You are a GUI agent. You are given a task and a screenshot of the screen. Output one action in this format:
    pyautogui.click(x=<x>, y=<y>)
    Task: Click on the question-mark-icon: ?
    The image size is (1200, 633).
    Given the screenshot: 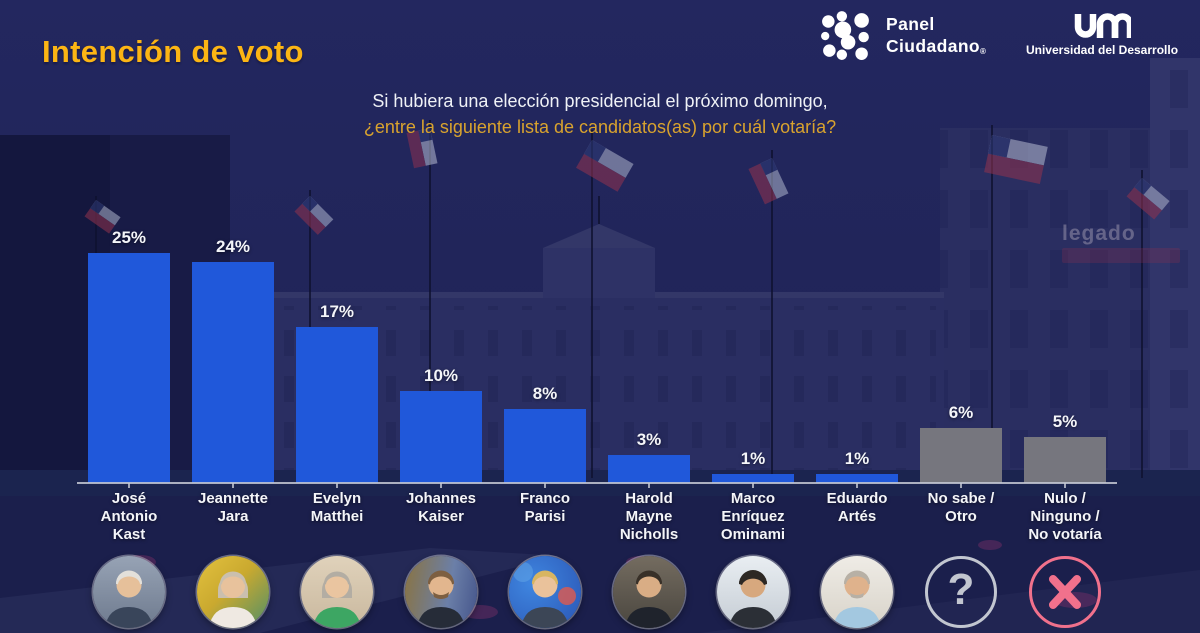 What is the action you would take?
    pyautogui.click(x=961, y=589)
    